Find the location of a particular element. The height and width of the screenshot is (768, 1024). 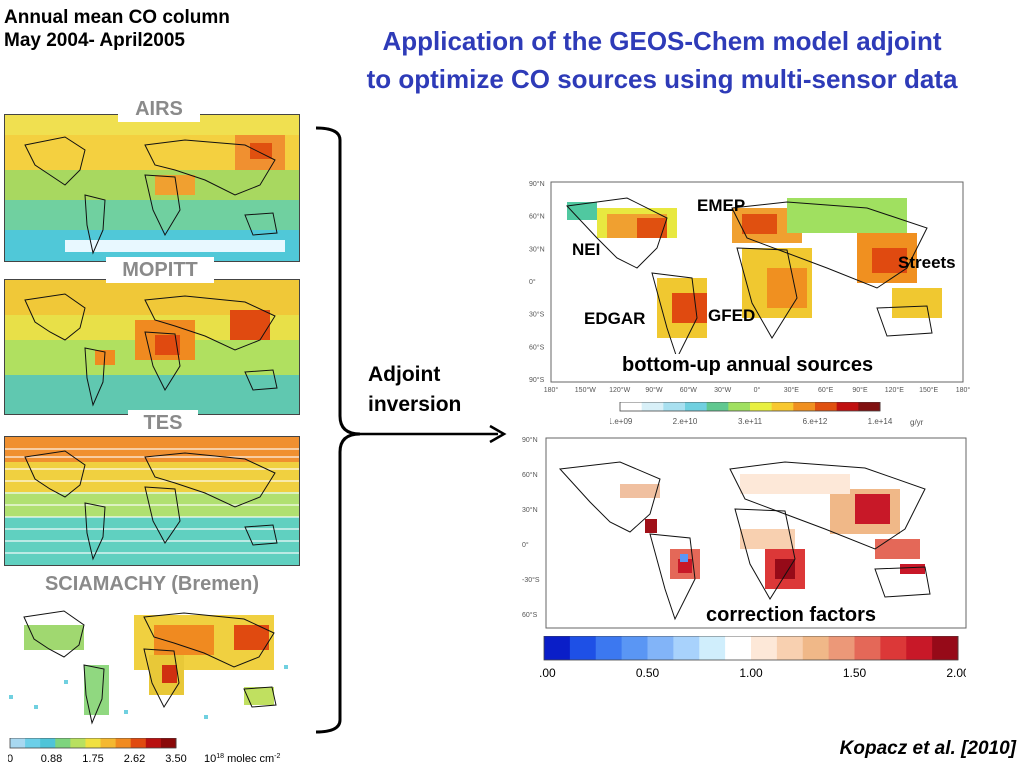

sources-lat-tick: 60°S is located at coordinates (537, 347).